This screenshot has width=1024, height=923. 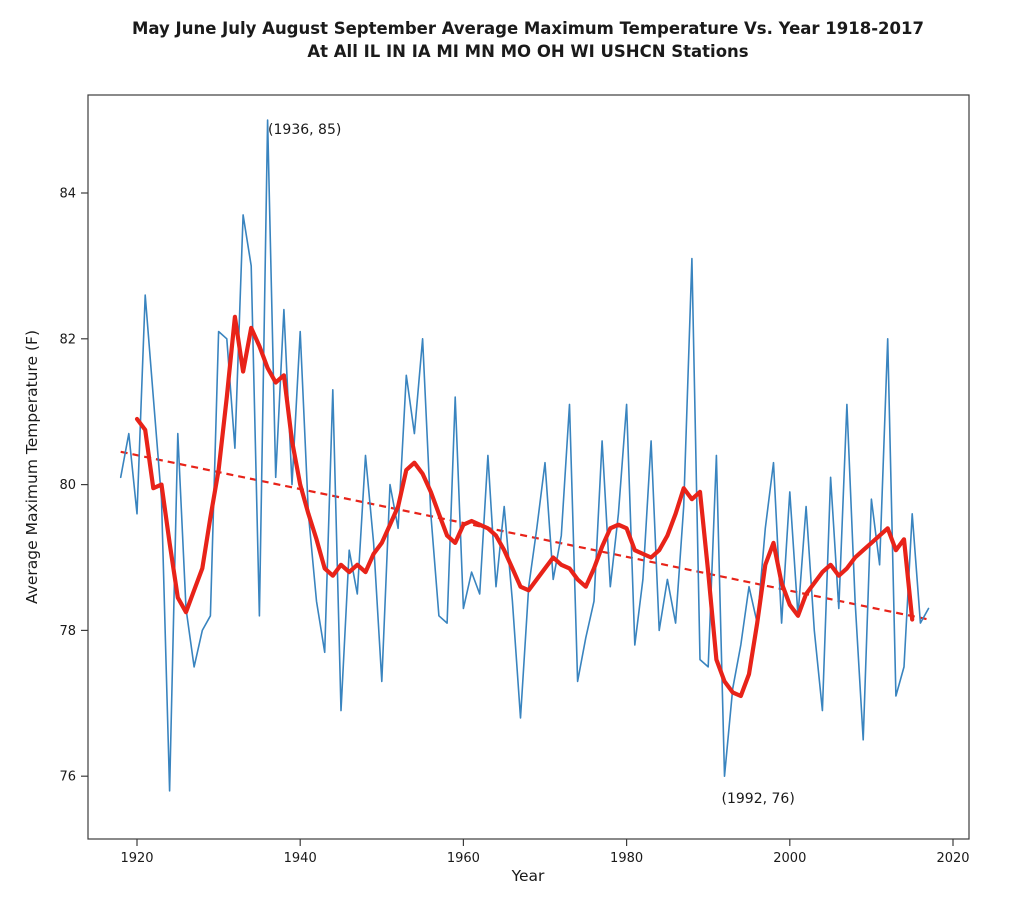 What do you see at coordinates (67, 194) in the screenshot?
I see `y-tick-label: 84` at bounding box center [67, 194].